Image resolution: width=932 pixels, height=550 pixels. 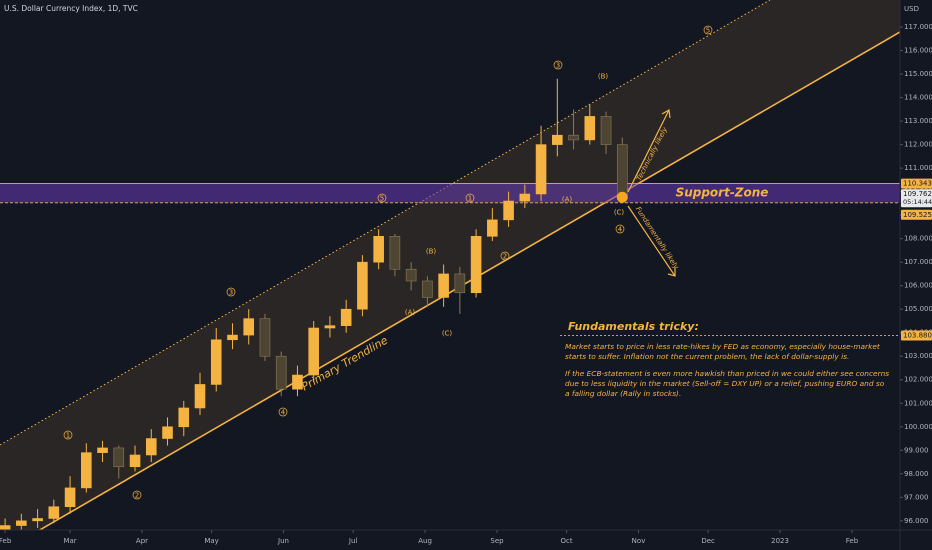 What do you see at coordinates (918, 239) in the screenshot?
I see `y-tick-label: 108.000` at bounding box center [918, 239].